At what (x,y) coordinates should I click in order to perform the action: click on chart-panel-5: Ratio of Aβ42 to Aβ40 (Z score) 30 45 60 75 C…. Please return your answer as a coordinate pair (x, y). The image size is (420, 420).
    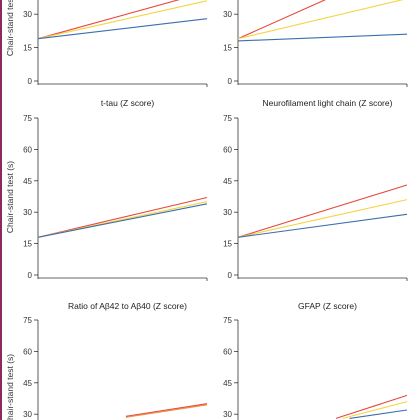
    Looking at the image, I should click on (106, 360).